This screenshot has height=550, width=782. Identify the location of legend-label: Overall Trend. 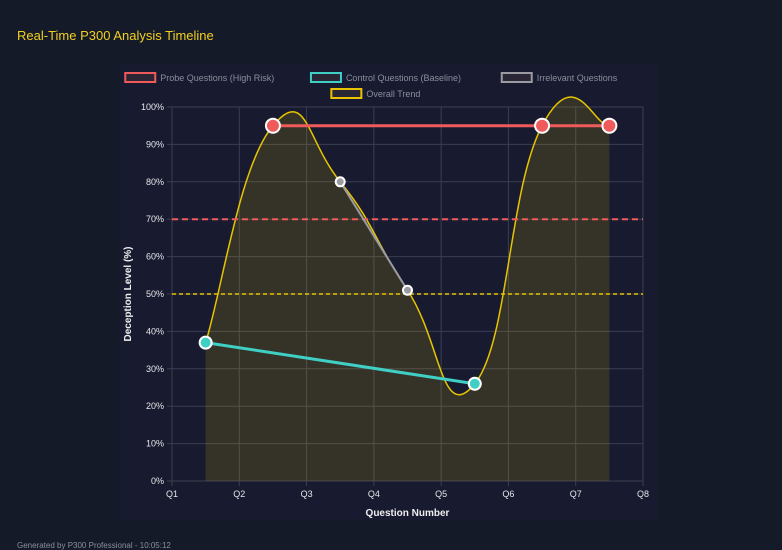
(393, 94).